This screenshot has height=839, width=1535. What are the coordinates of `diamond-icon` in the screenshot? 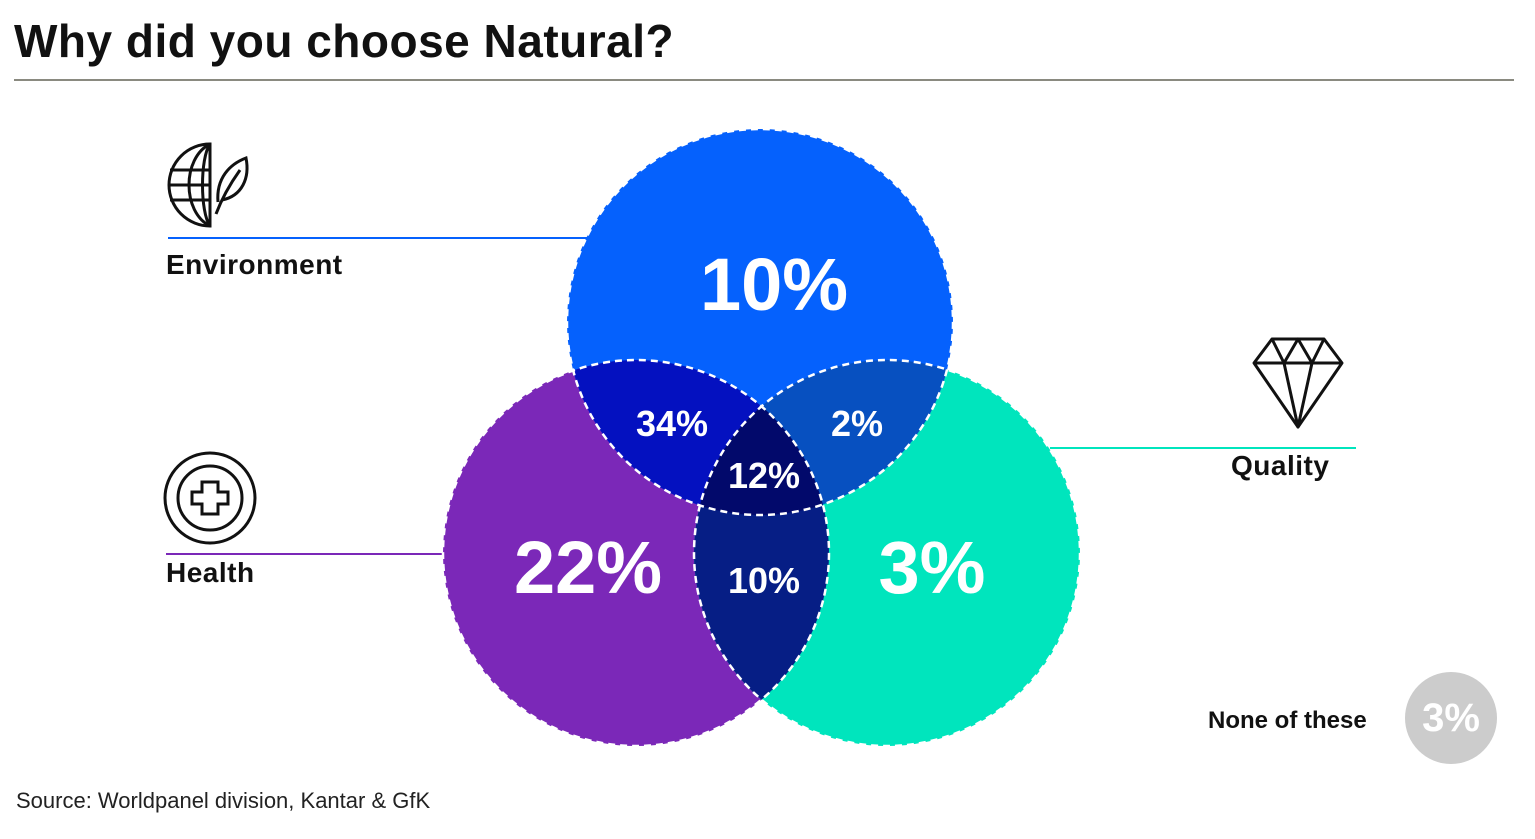 It's located at (1298, 383).